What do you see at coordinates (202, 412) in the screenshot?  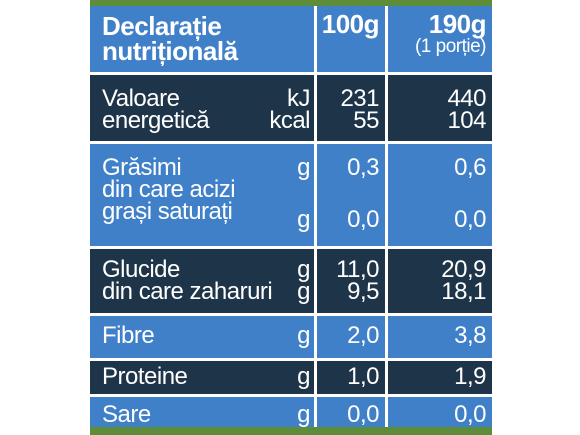 I see `row-salt-label-cell: Sare g` at bounding box center [202, 412].